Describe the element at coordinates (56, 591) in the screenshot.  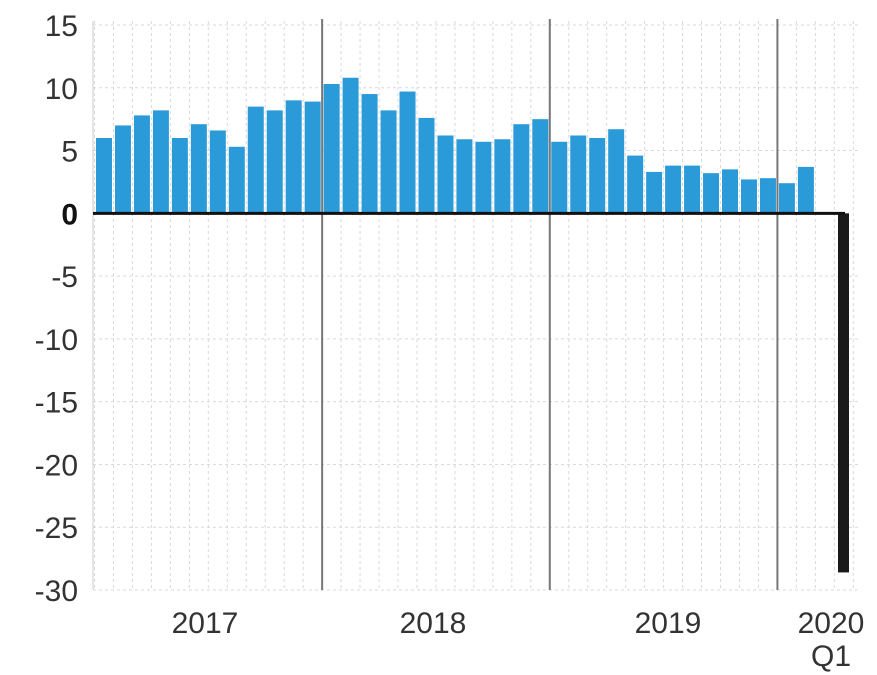
I see `y-tick-label: -30` at that location.